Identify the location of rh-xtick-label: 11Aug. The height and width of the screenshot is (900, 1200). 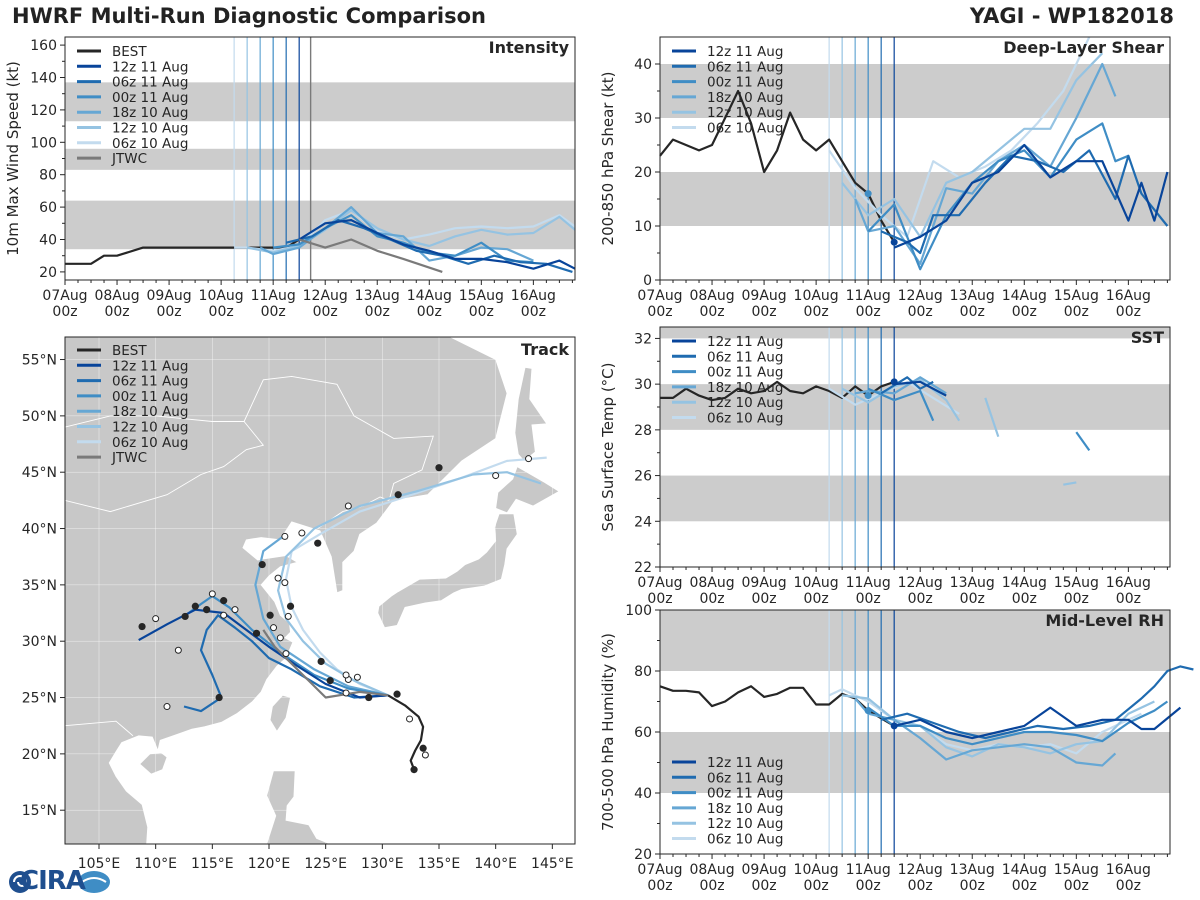
(868, 870).